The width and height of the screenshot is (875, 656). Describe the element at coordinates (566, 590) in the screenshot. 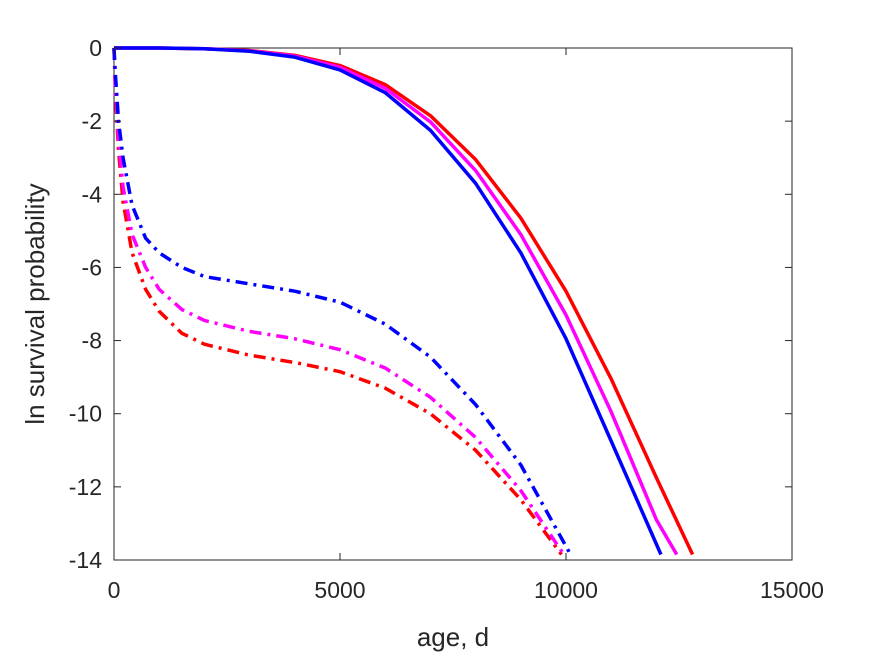

I see `x-tick-label: 10000` at that location.